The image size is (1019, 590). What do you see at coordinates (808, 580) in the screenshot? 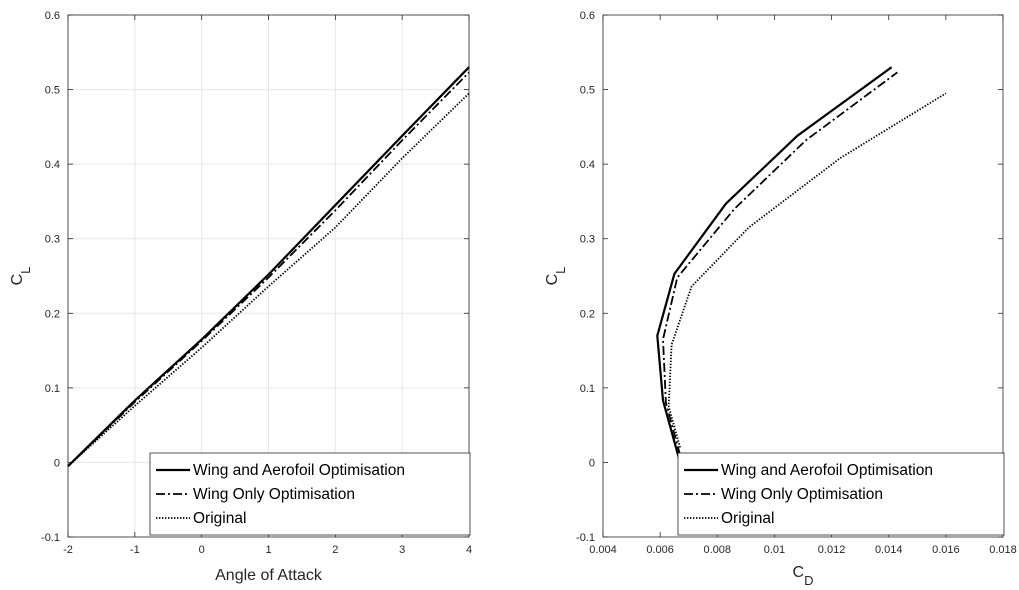
I see `label-subscript: D` at bounding box center [808, 580].